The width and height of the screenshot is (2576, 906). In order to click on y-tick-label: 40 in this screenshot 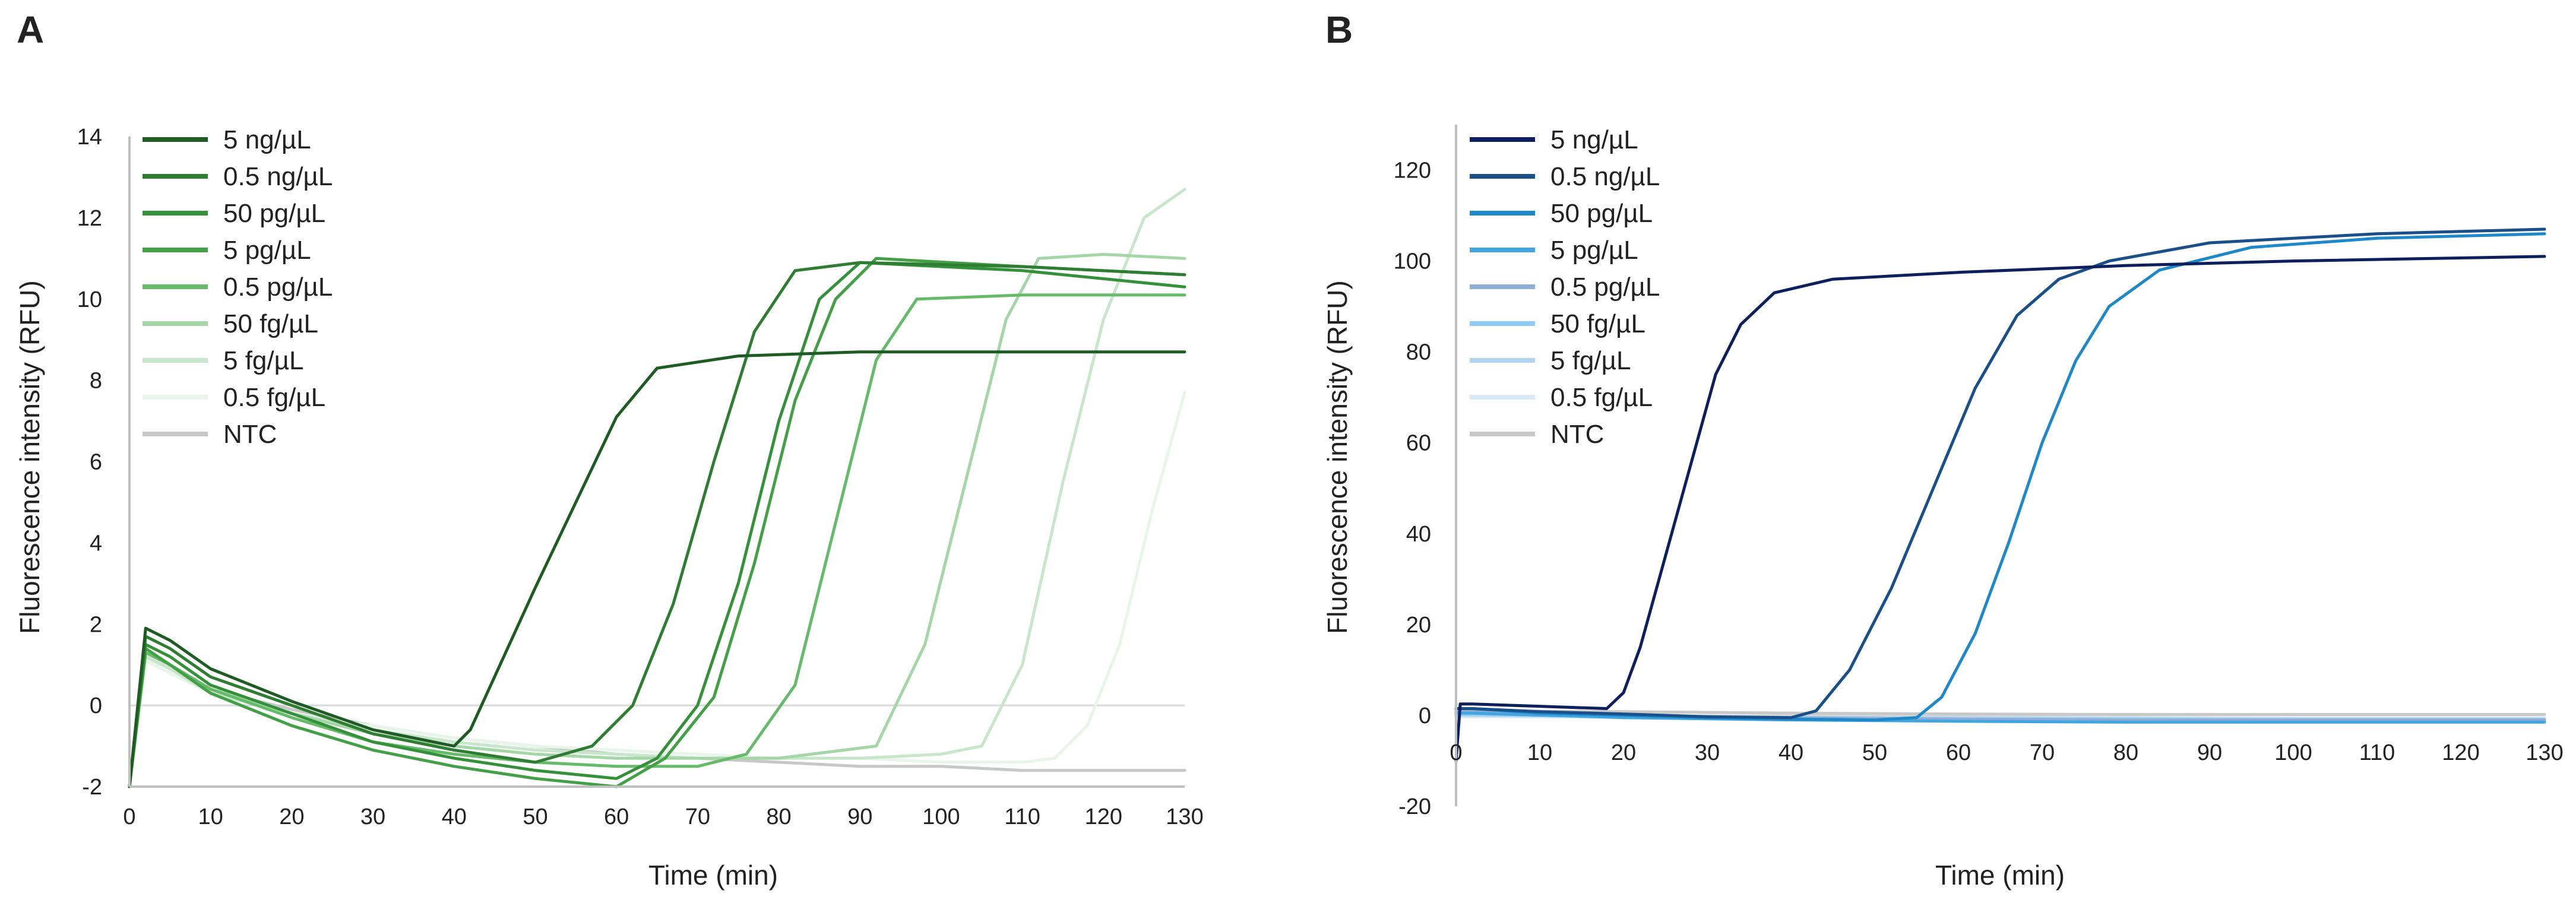, I will do `click(1418, 534)`.